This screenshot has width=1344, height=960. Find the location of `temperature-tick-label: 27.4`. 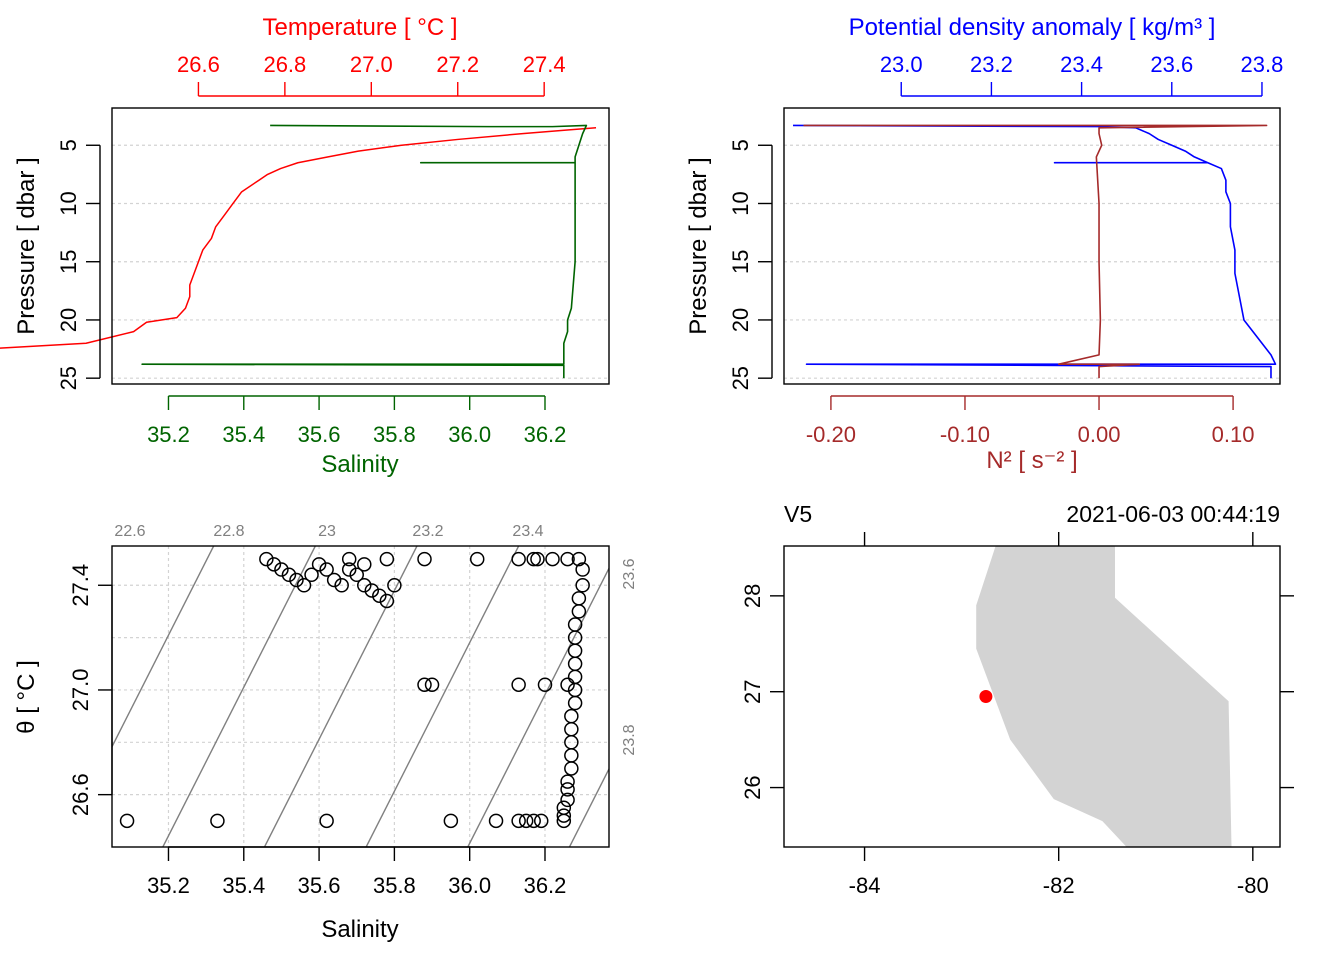

temperature-tick-label: 27.4 is located at coordinates (544, 64).